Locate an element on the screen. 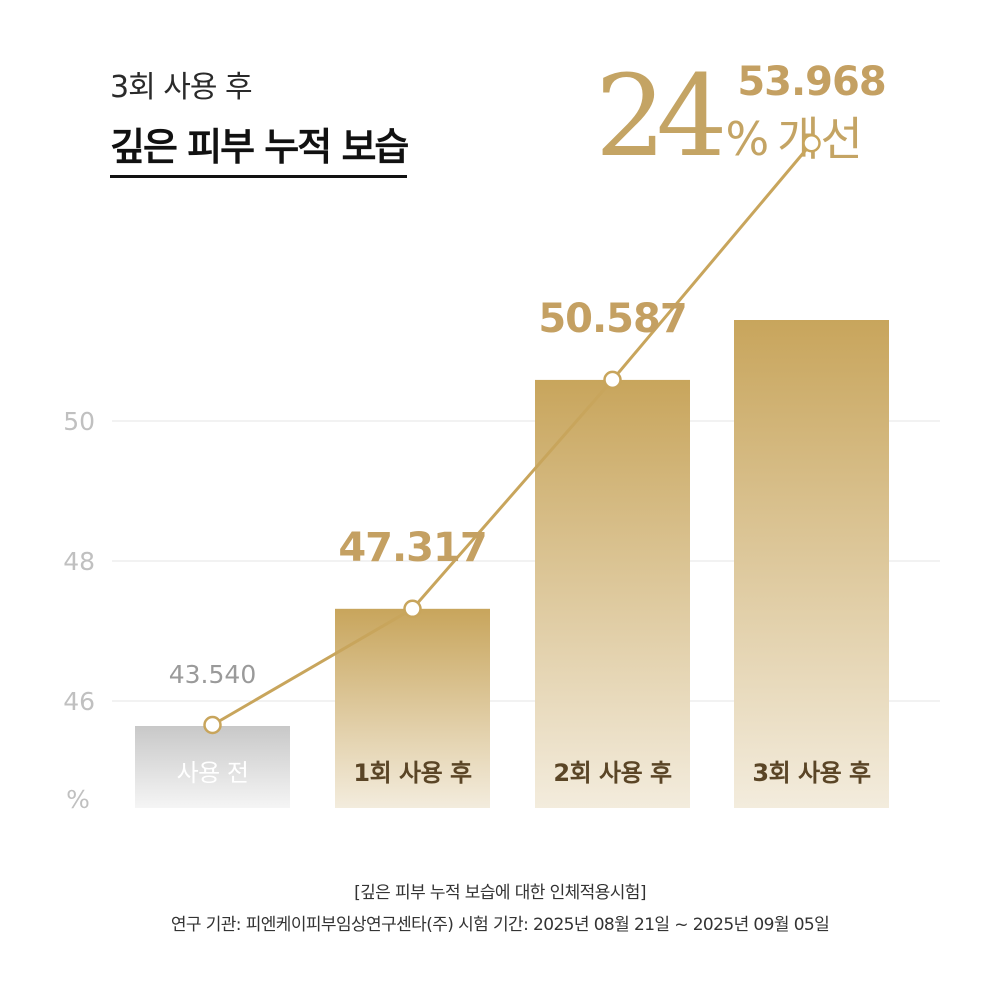  category-label: 사용 전 is located at coordinates (213, 773).